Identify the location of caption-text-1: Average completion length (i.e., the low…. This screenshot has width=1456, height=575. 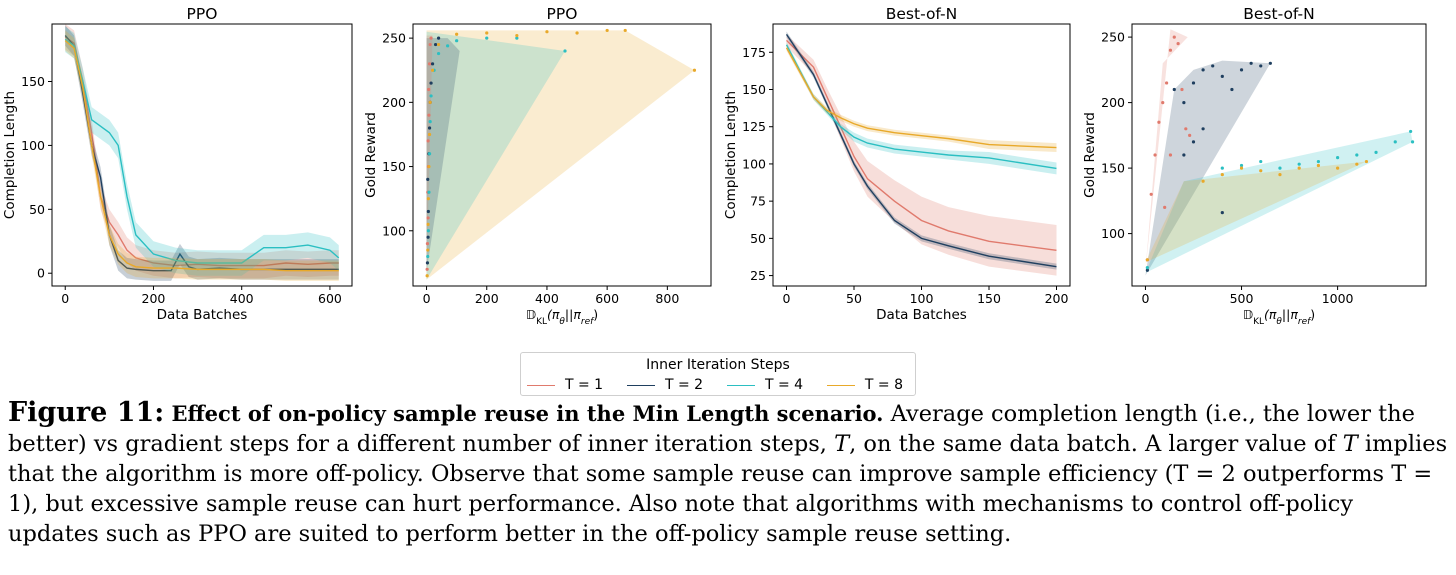
(711, 429).